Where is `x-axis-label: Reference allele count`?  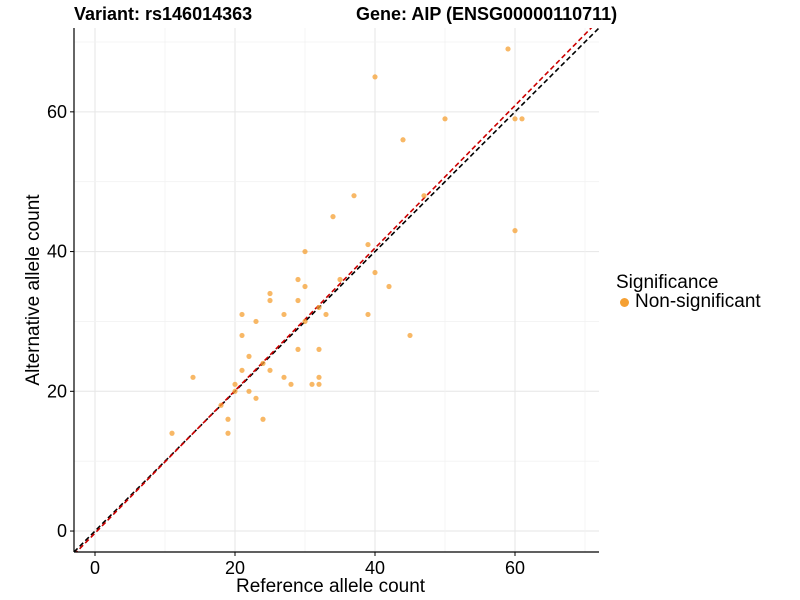 x-axis-label: Reference allele count is located at coordinates (331, 586).